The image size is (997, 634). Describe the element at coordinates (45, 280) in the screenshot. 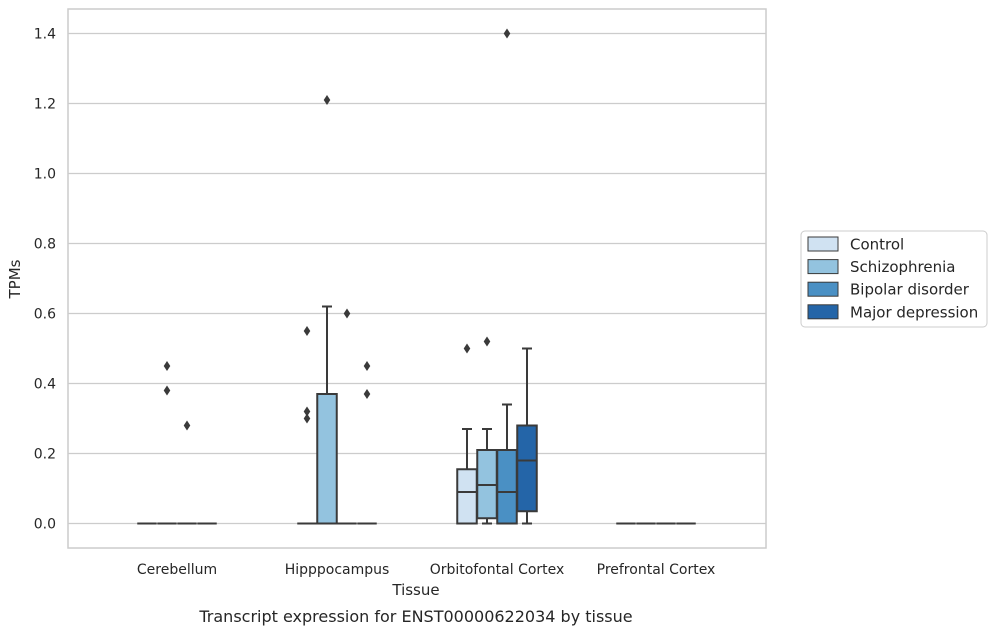

I see `y-axis-ticks: 0.0 0.2 0.4 0.6 0.8 1.0 1.2 1.4` at that location.